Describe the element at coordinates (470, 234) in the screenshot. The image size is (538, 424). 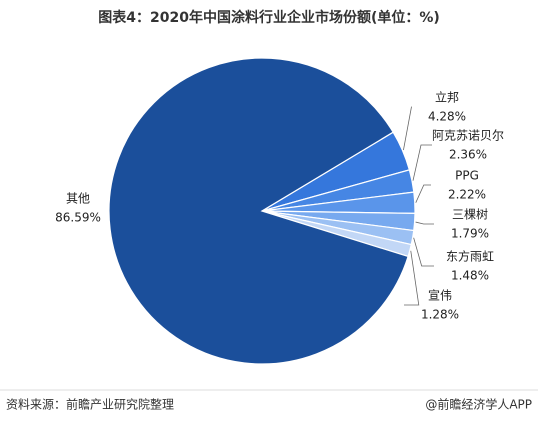
I see `slice-value-label: 1.79%` at that location.